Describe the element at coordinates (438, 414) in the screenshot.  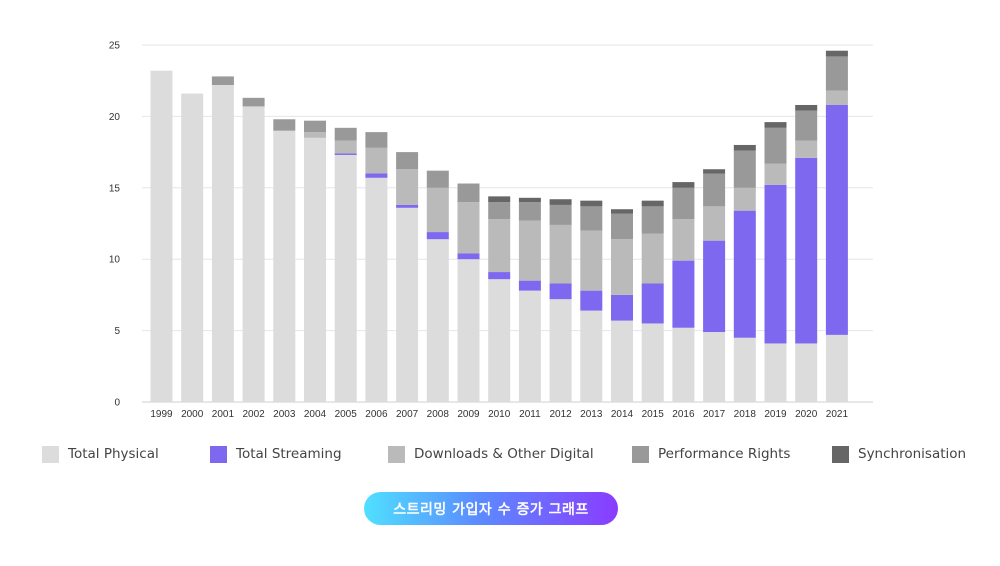
I see `x-tick-label: 2008` at that location.